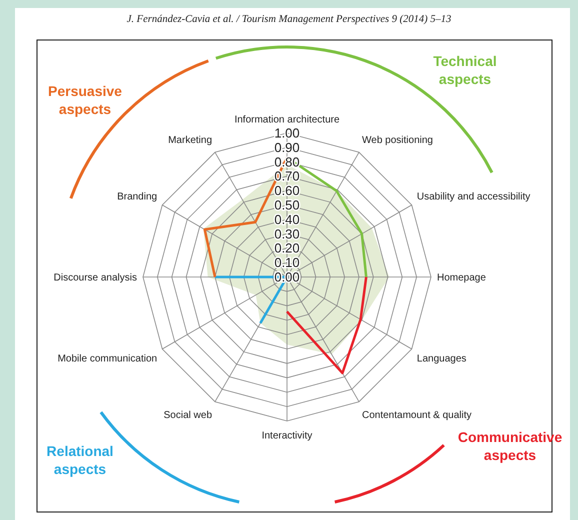  What do you see at coordinates (441, 359) in the screenshot?
I see `spoke-label: Languages` at bounding box center [441, 359].